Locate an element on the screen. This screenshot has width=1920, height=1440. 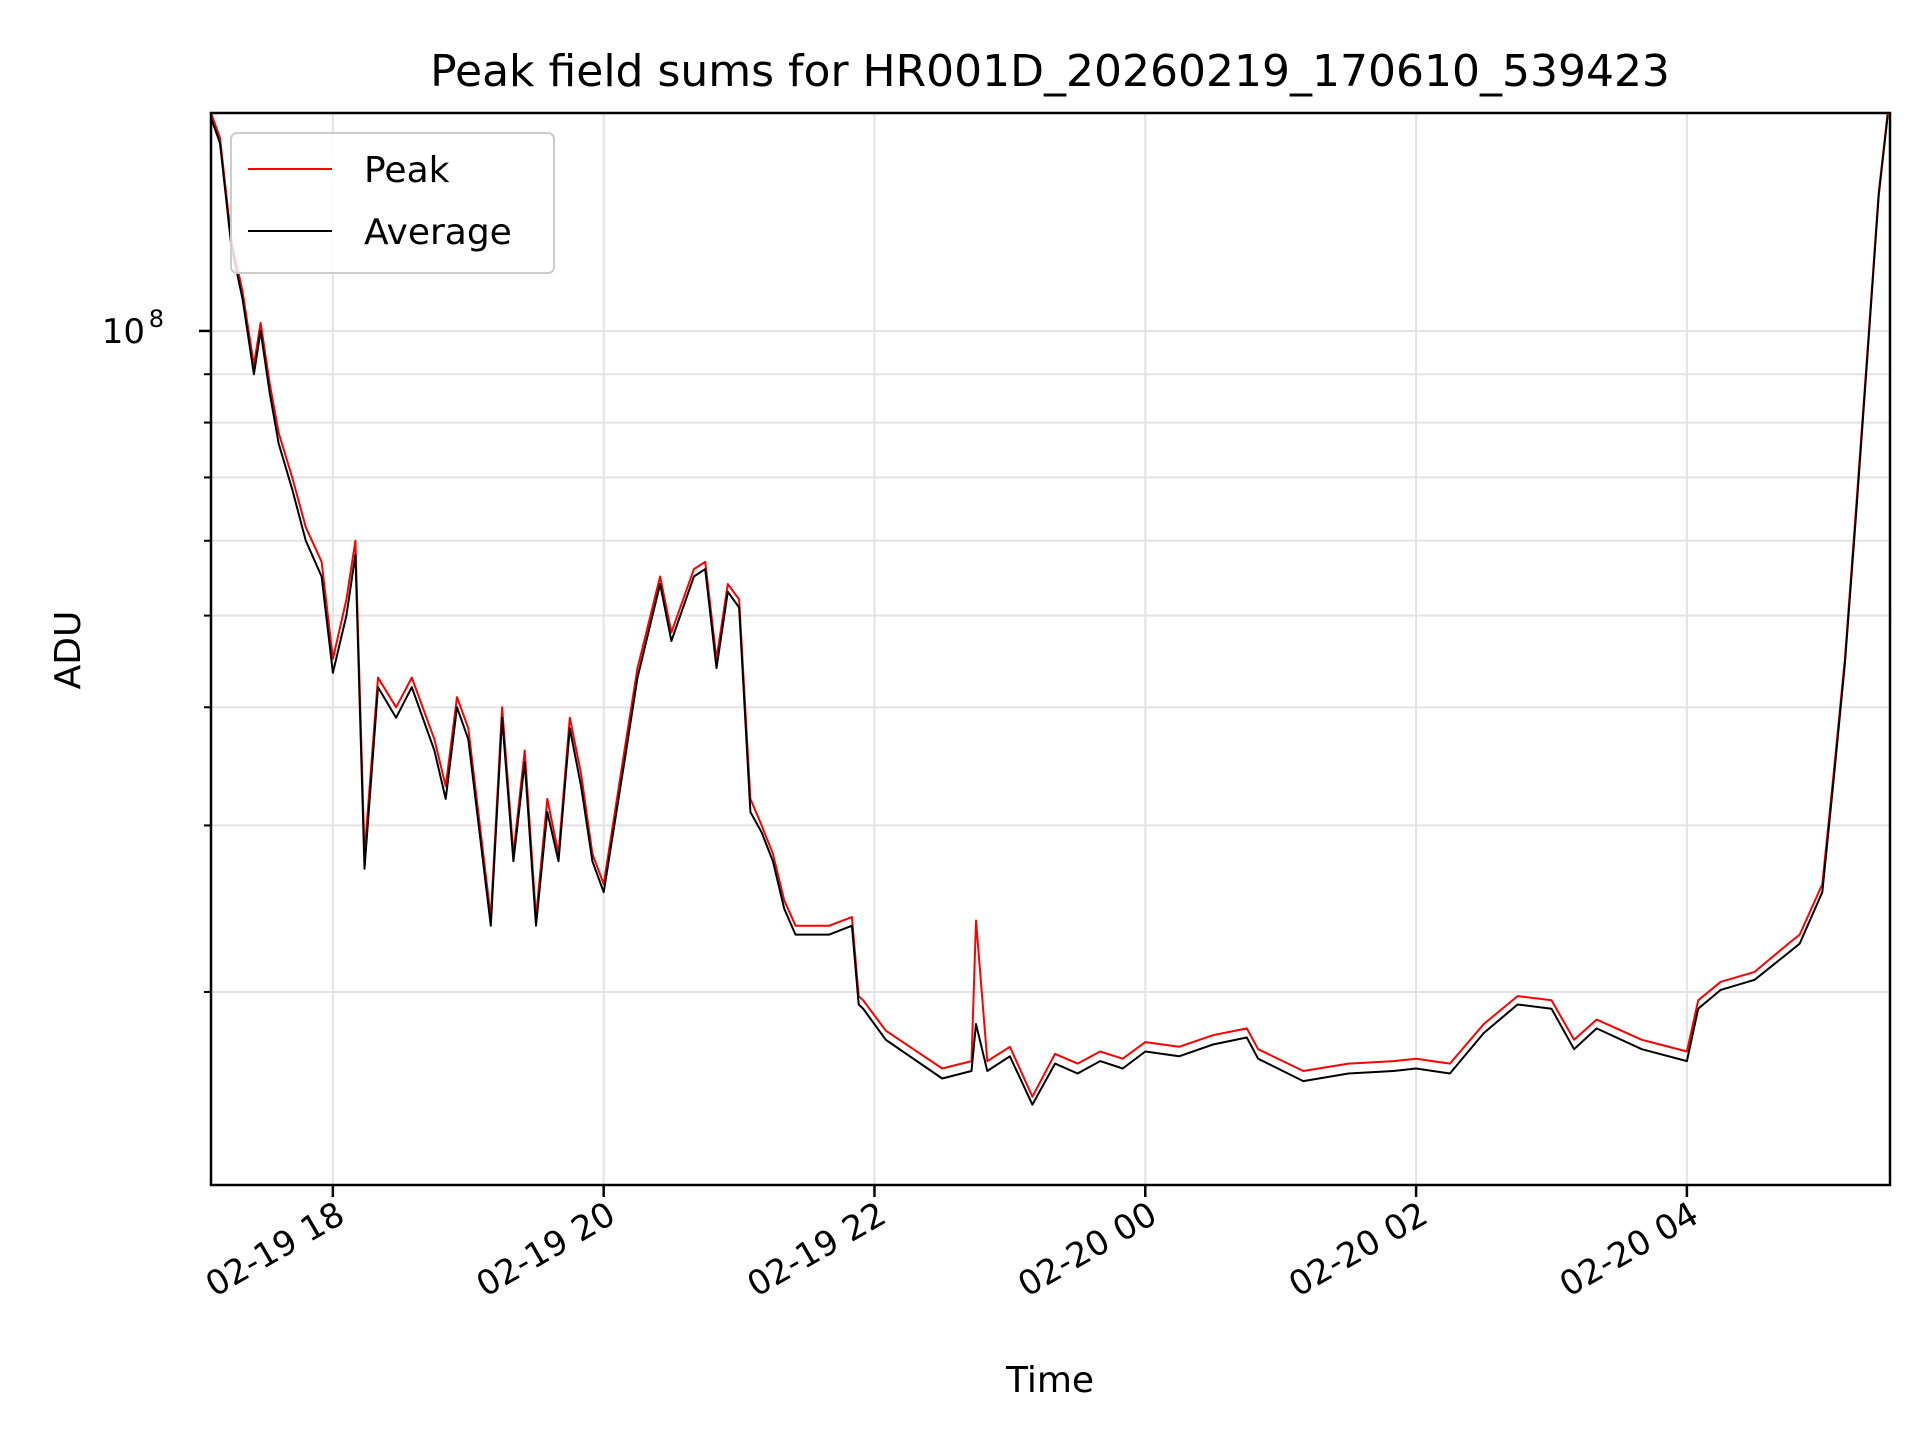
legend-average-label: Average is located at coordinates (438, 232).